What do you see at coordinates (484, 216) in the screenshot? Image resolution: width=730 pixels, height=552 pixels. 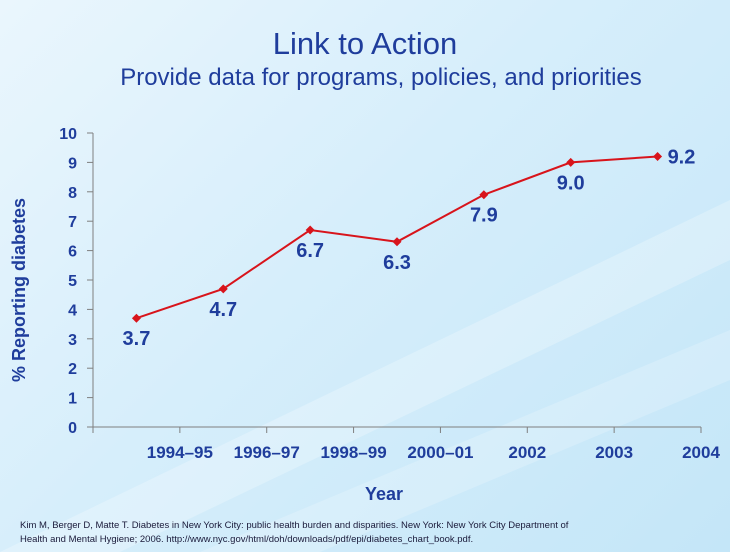 I see `data-label: 7.9` at bounding box center [484, 216].